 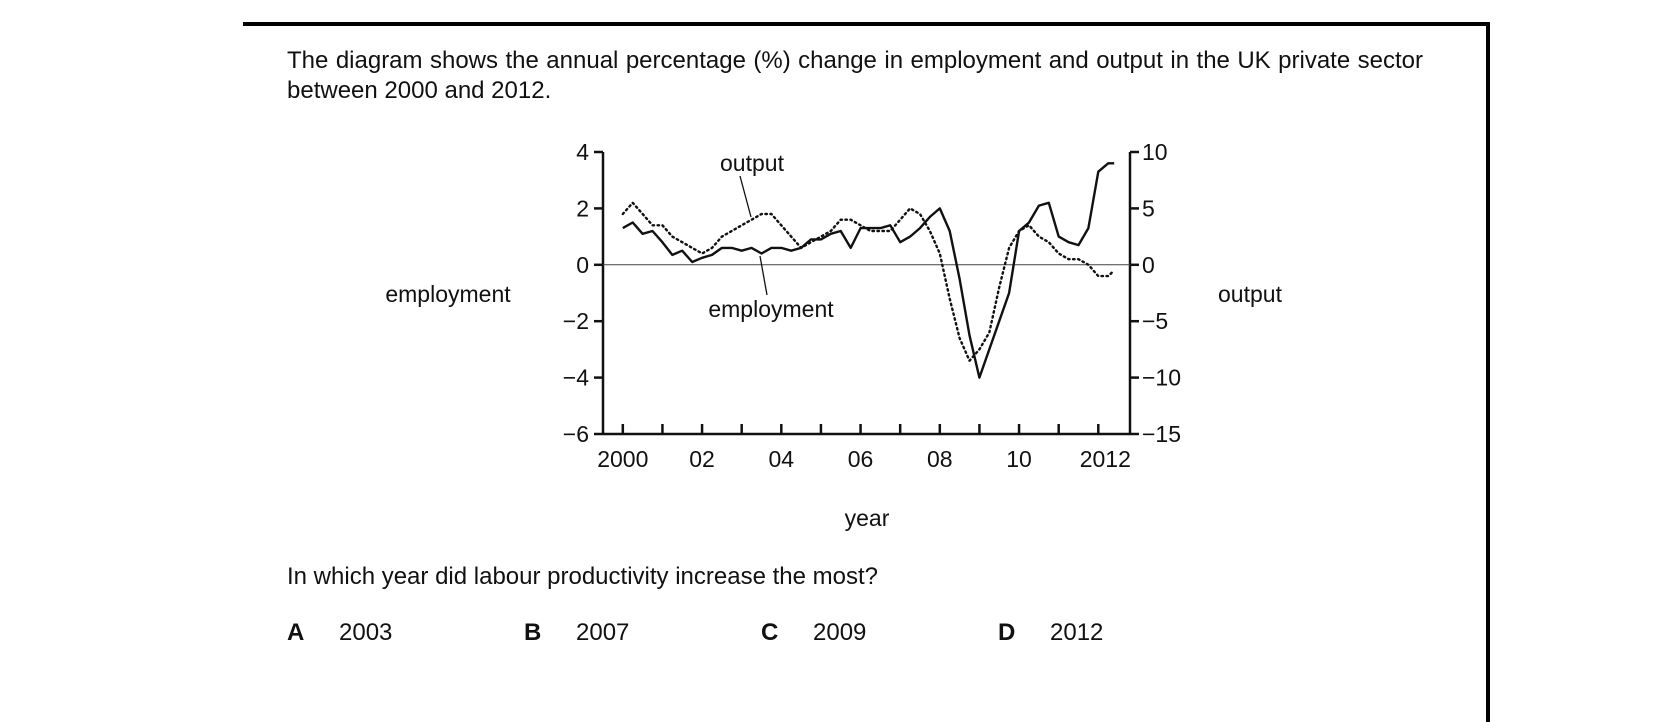 I want to click on annotation-label-employment: employment, so click(x=771, y=309).